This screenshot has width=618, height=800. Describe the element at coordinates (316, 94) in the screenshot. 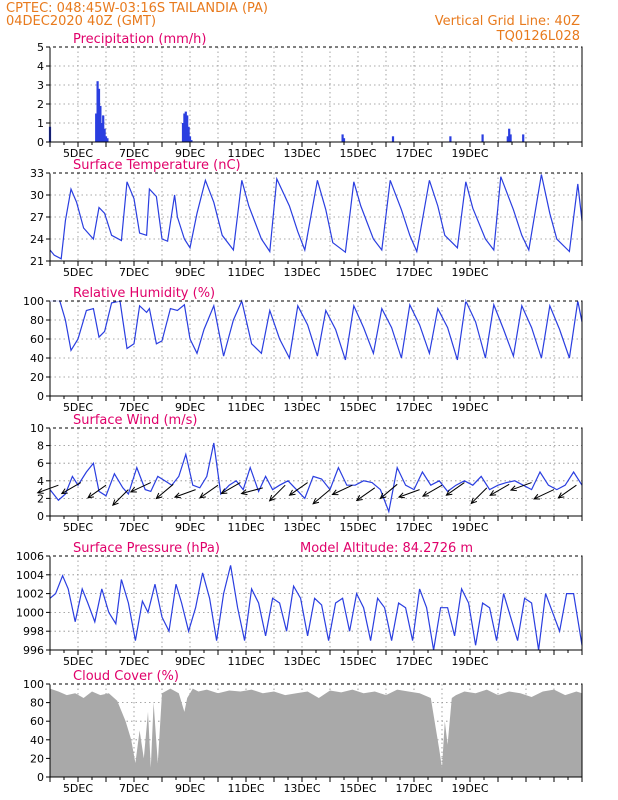

I see `precip-frame` at that location.